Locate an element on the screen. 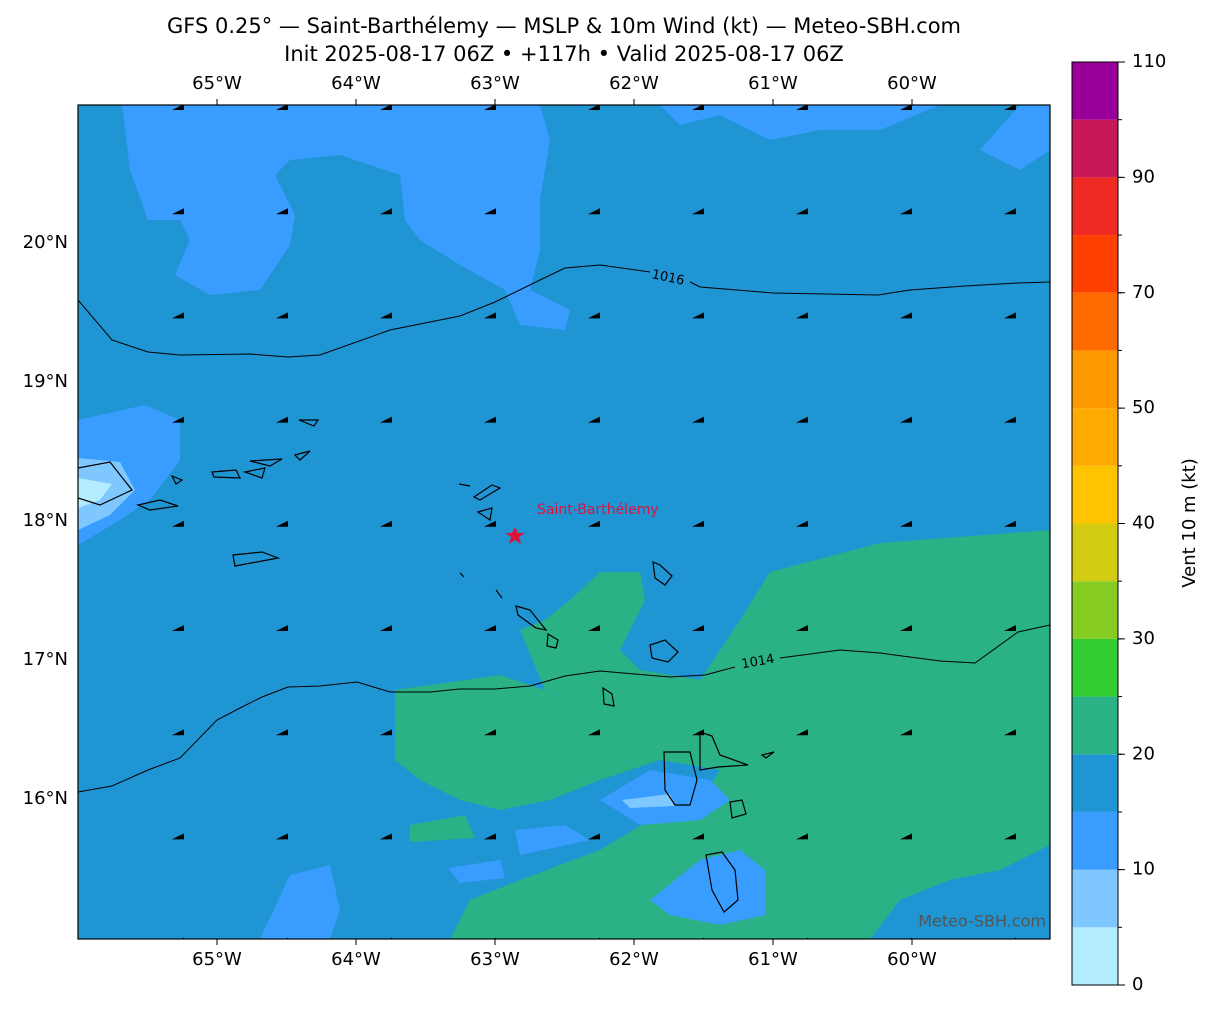 The image size is (1215, 1012). lat-label: 16°N is located at coordinates (45, 798).